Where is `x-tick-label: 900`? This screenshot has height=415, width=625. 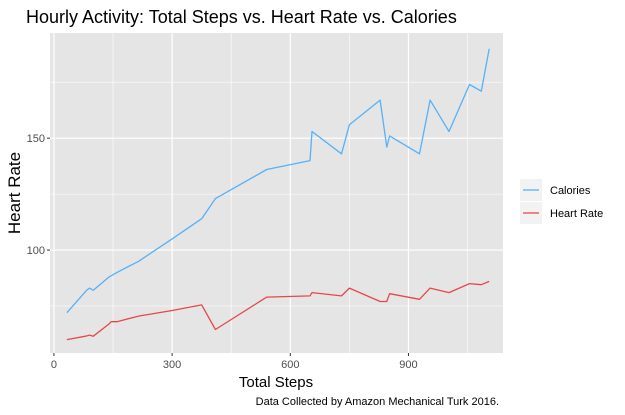 x-tick-label: 900 is located at coordinates (408, 365).